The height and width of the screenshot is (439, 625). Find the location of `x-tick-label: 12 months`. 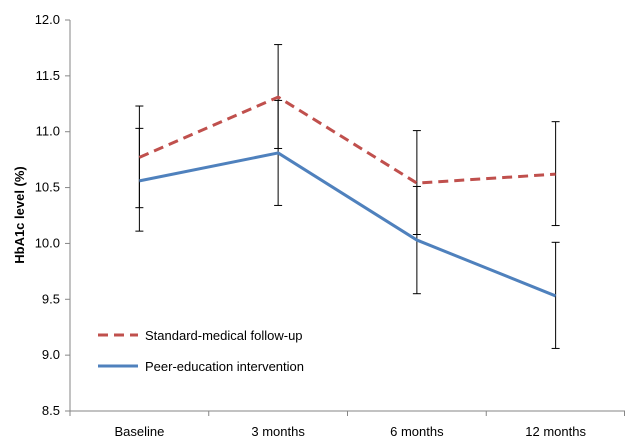

x-tick-label: 12 months is located at coordinates (555, 431).